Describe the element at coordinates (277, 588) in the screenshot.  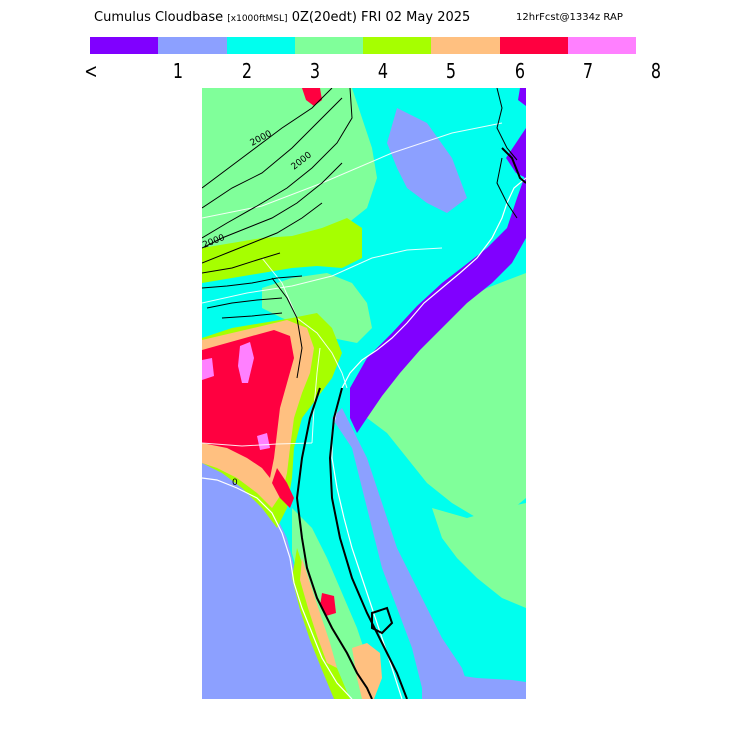
I see `coastline-gulf` at that location.